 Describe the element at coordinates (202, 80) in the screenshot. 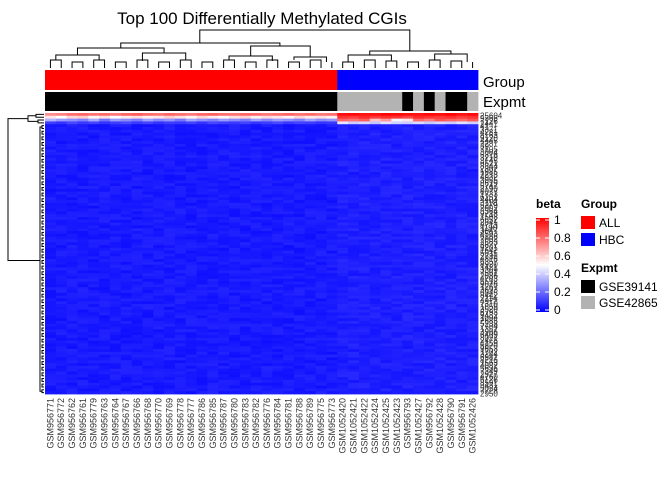

I see `group-annot-cell` at that location.